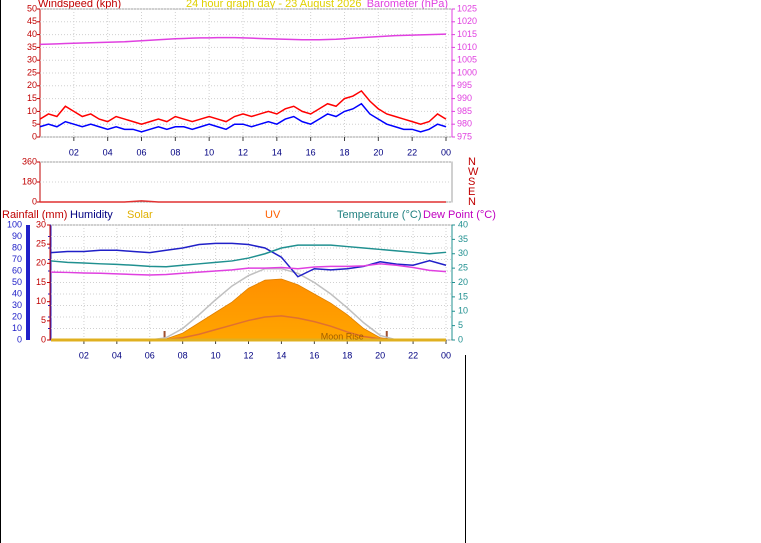  I want to click on series-label: Rainfall (mm), so click(34, 215).